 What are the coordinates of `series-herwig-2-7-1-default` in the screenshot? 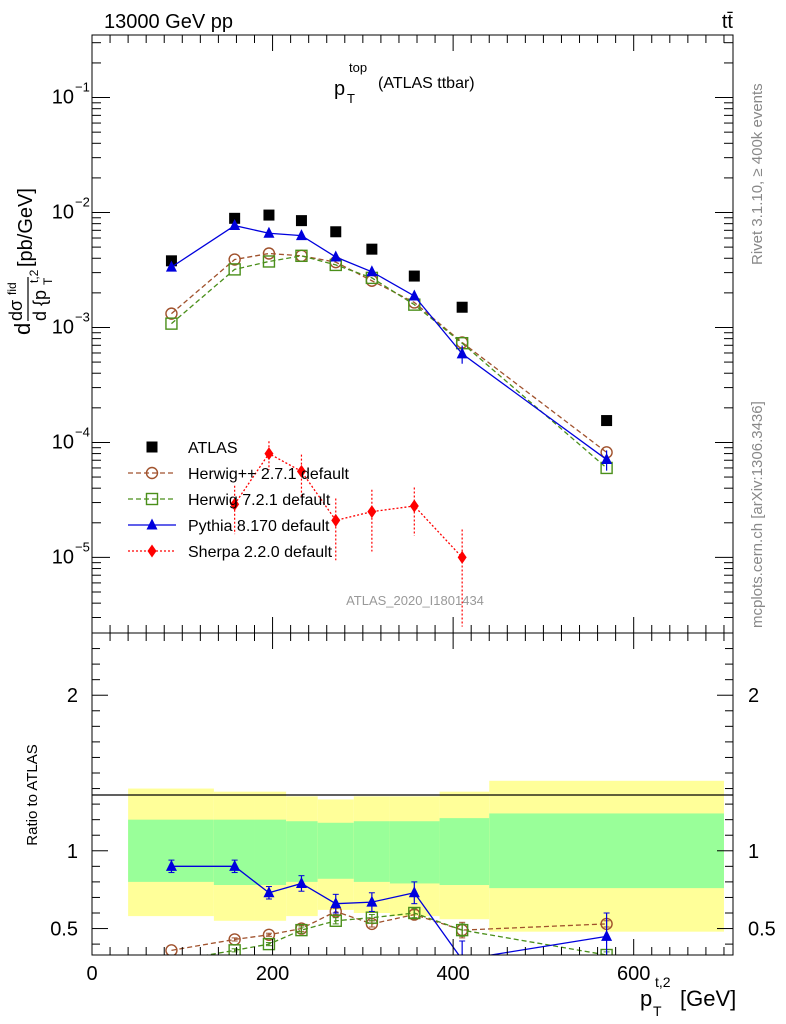 It's located at (389, 353).